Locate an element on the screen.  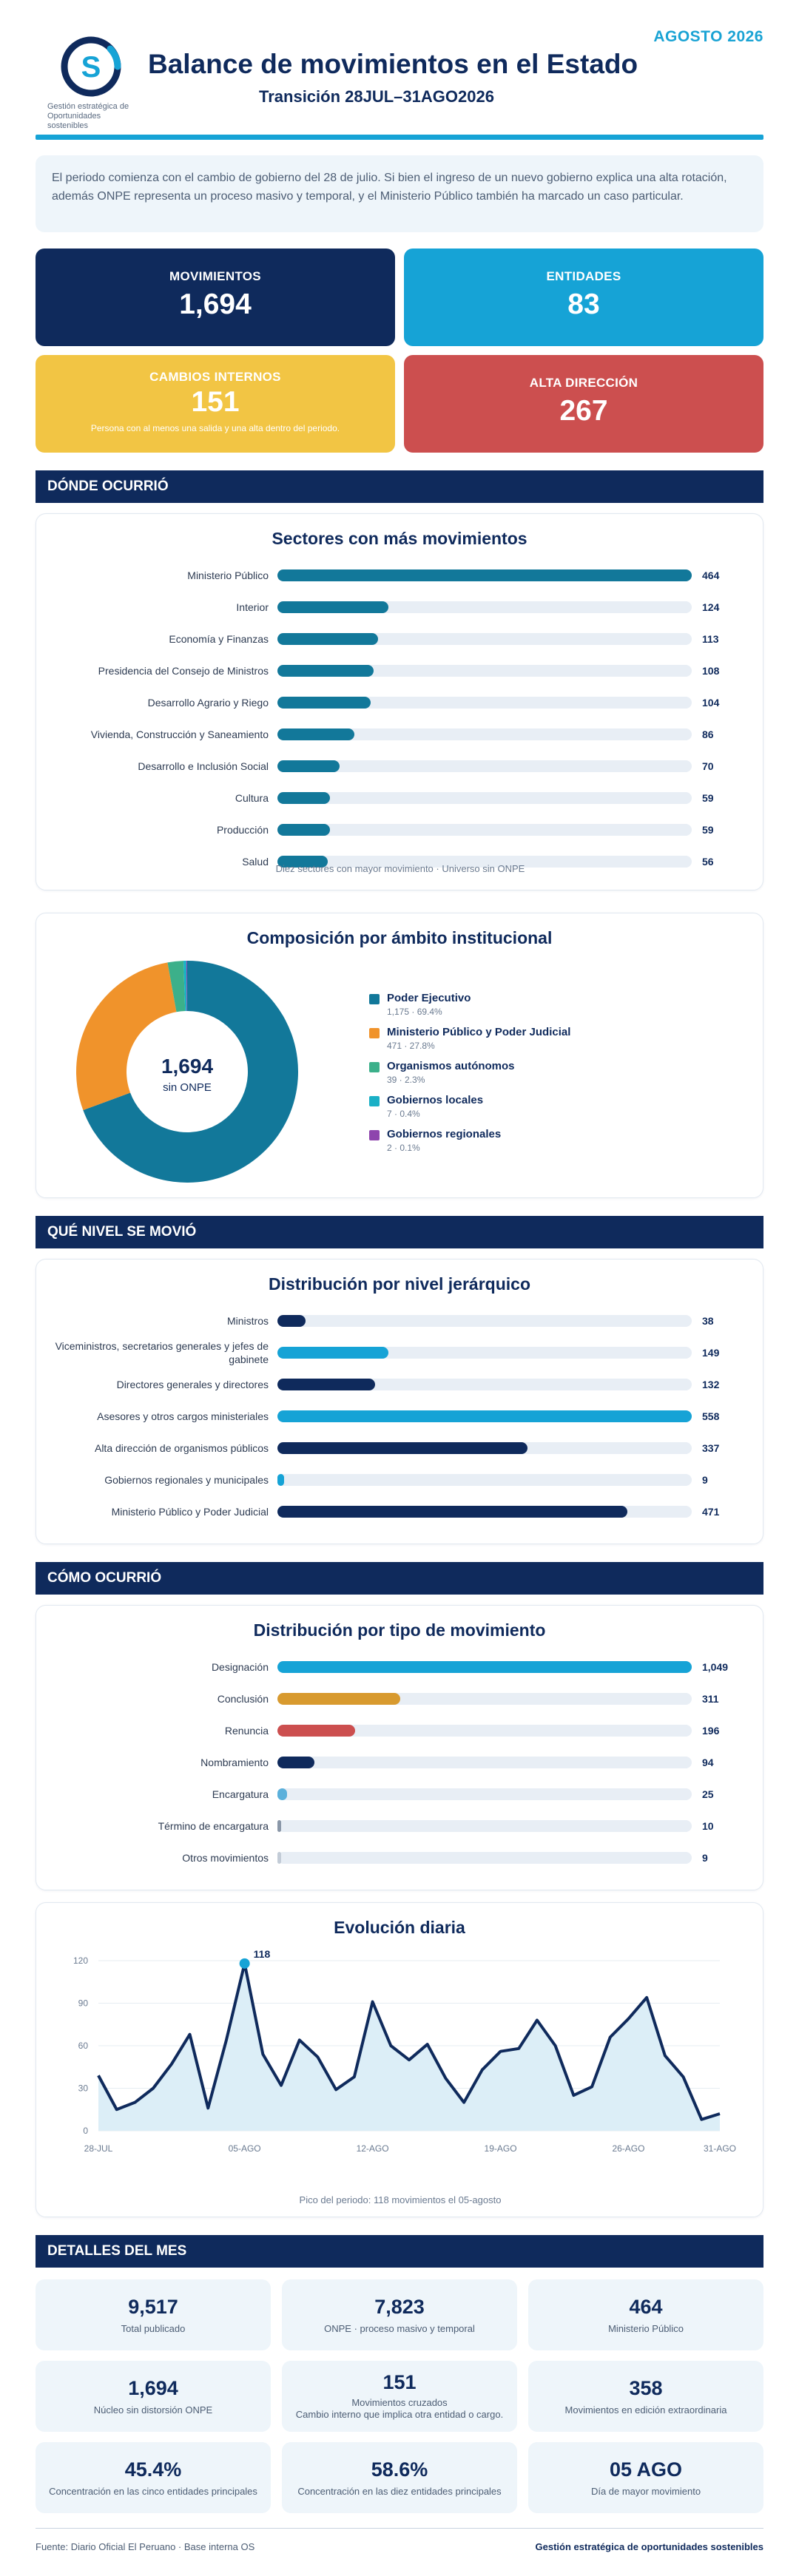
section-donde: DÓNDE OCURRIÓ is located at coordinates (399, 486).